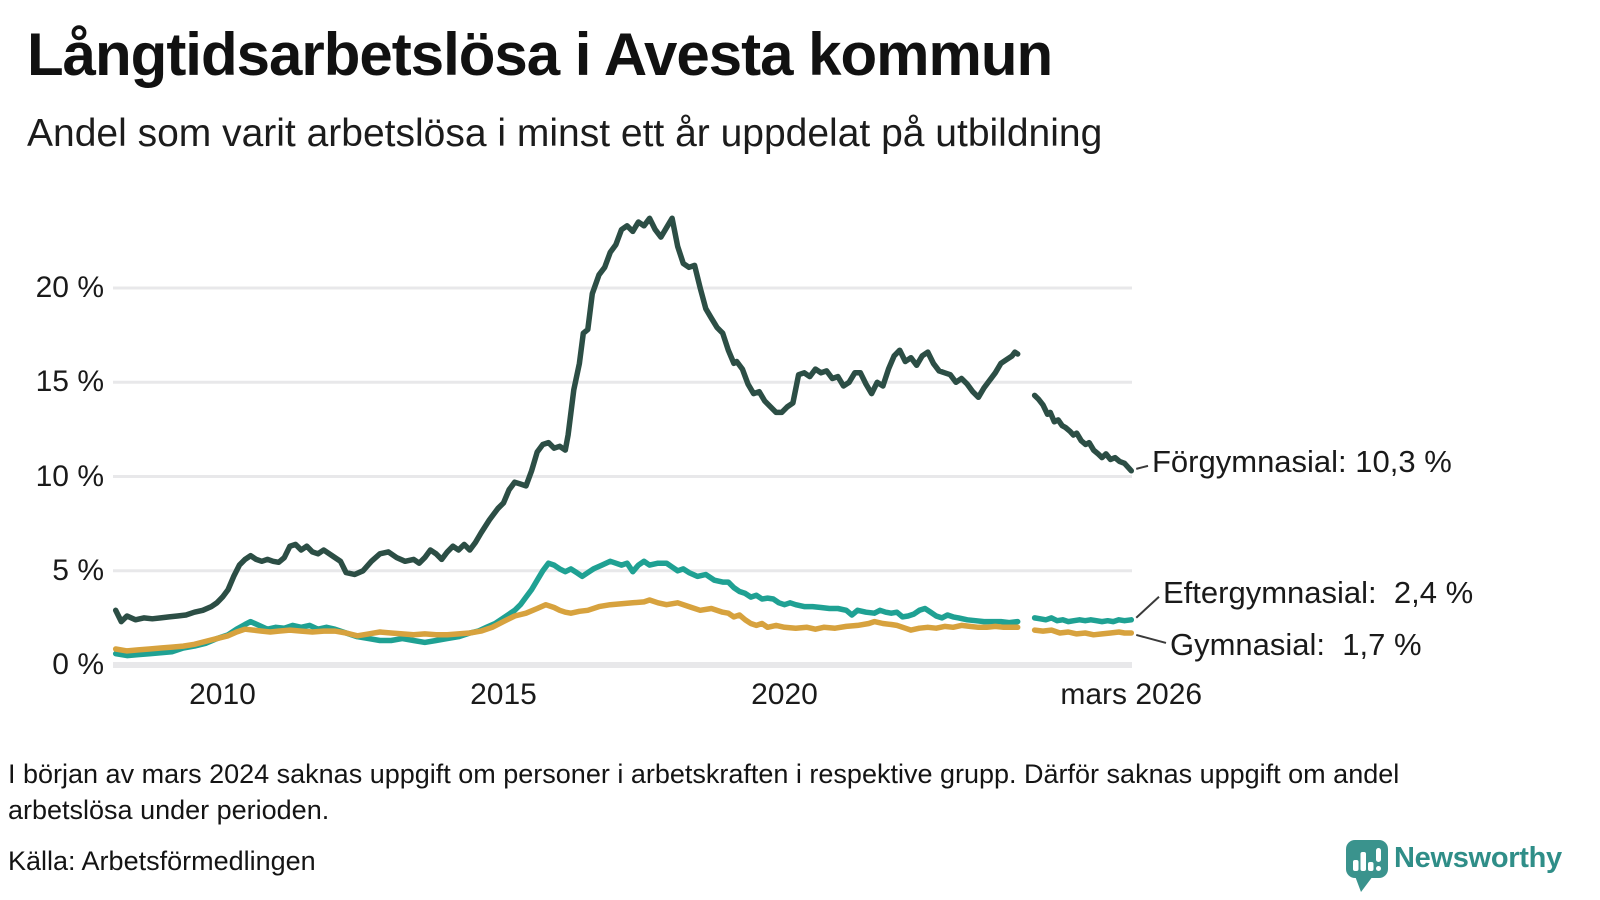  What do you see at coordinates (540, 54) in the screenshot?
I see `page-title: Långtidsarbetslösa i Avesta kommun` at bounding box center [540, 54].